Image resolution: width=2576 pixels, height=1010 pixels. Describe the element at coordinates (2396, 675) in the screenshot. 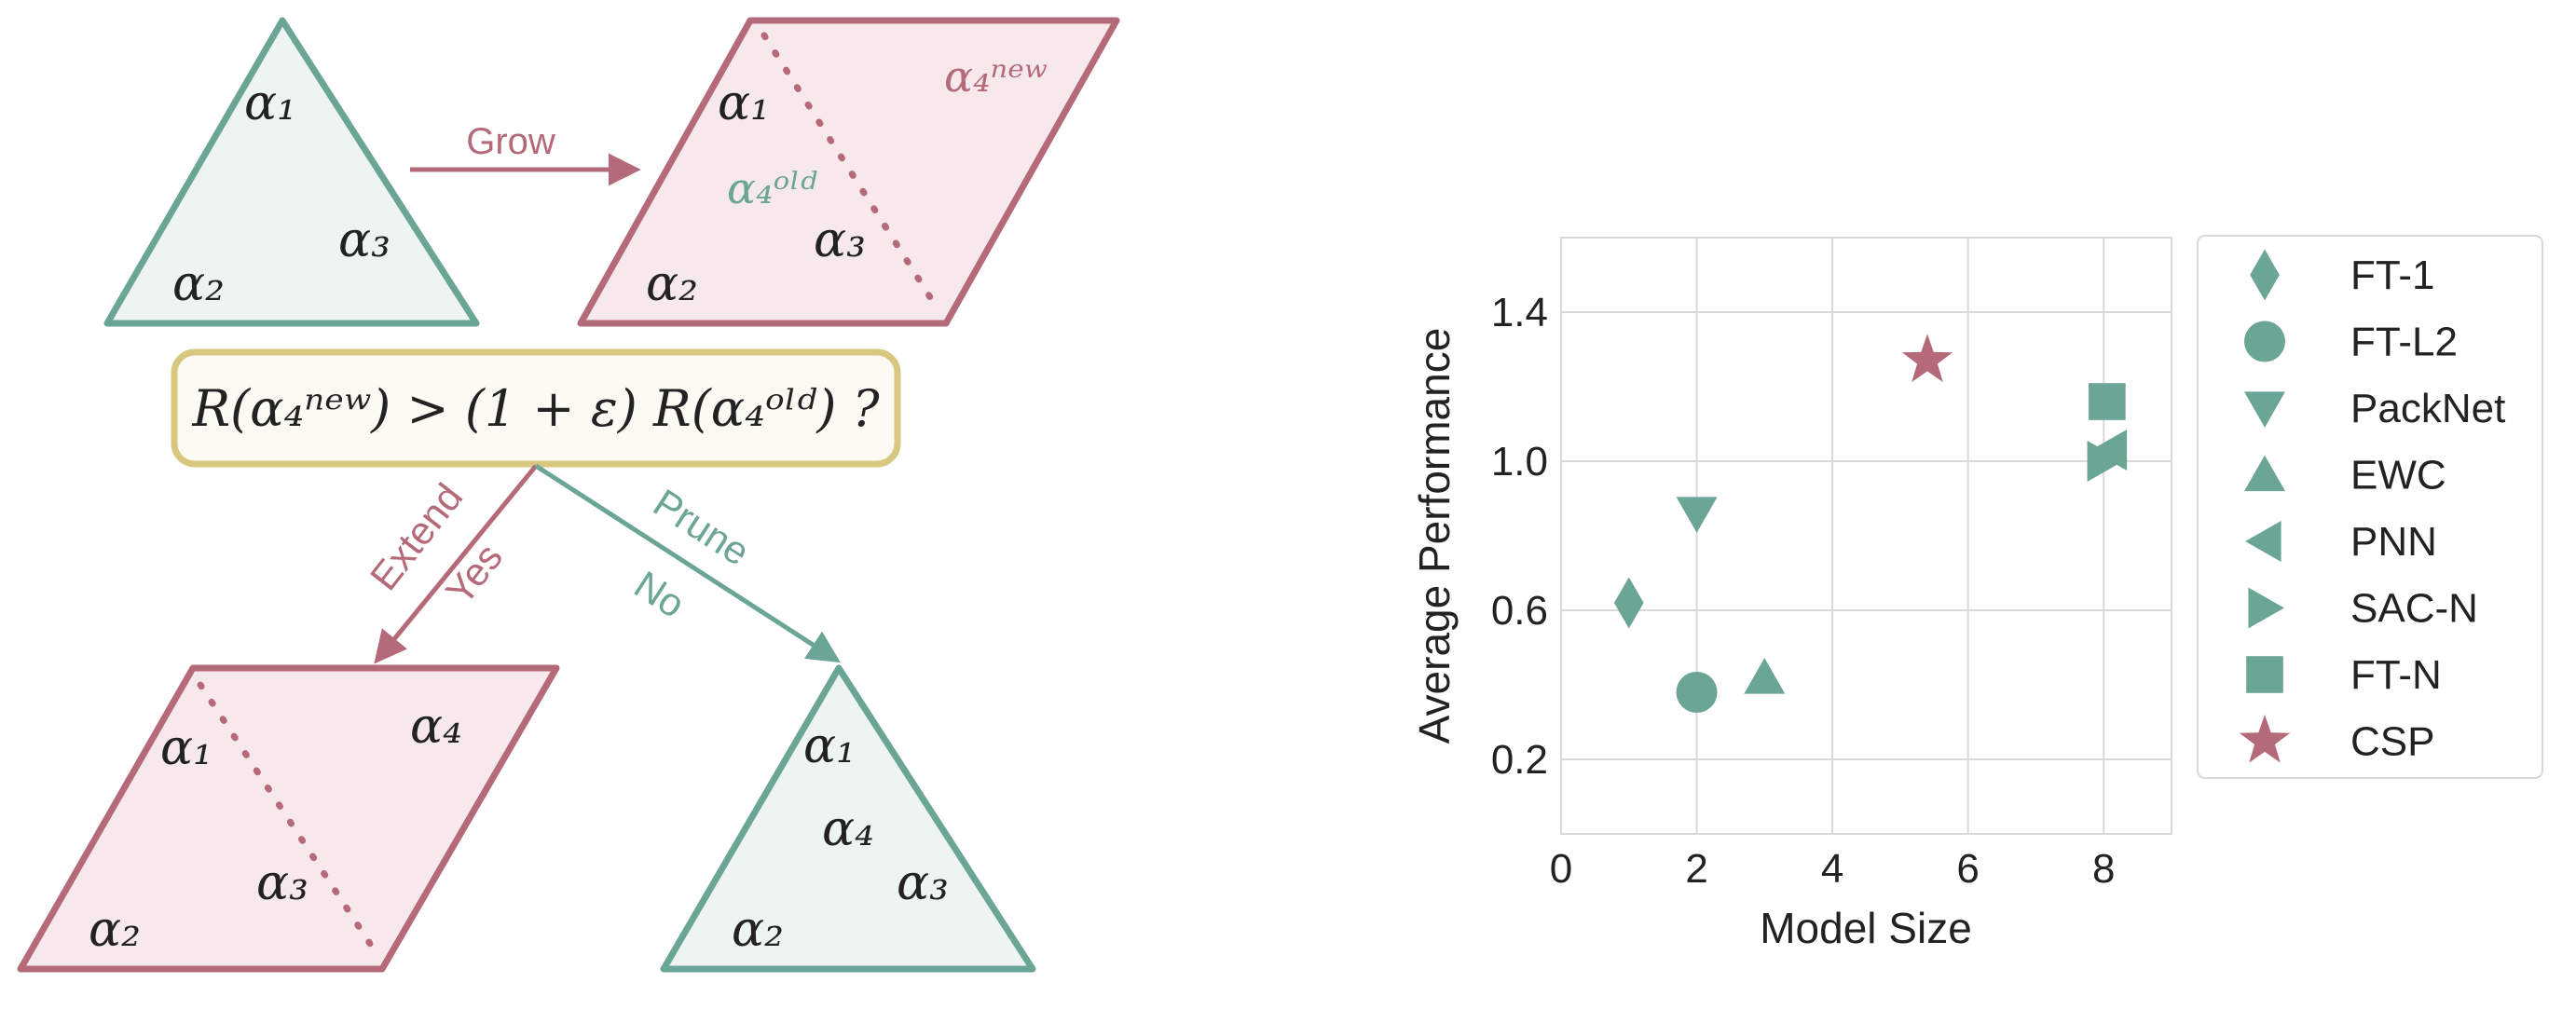

I see `legend-label-ft-n: FT-N` at that location.